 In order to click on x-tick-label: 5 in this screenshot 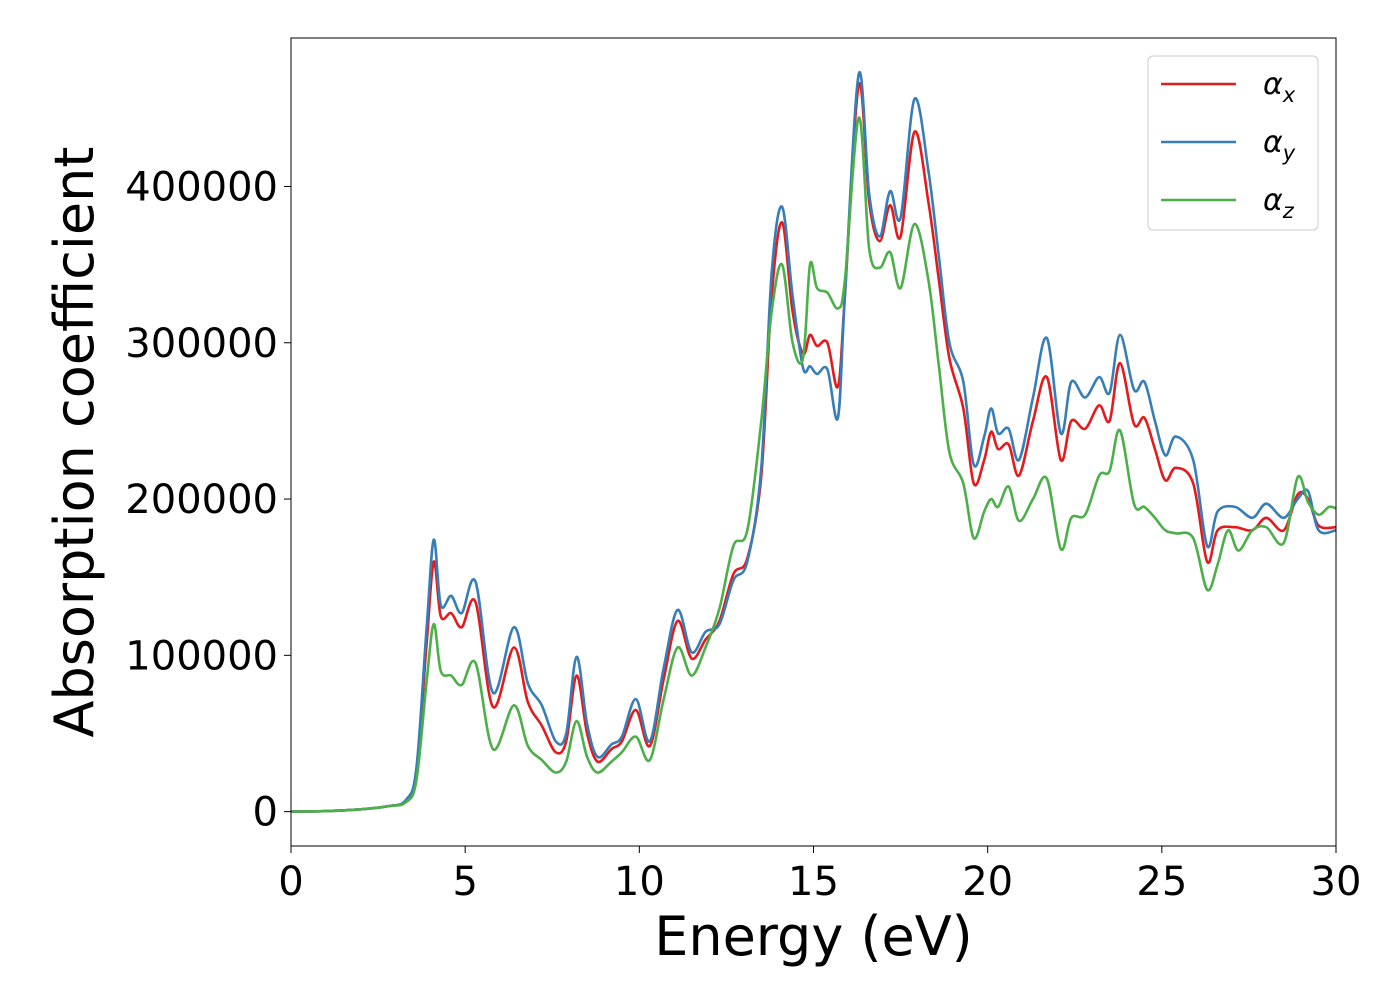, I will do `click(464, 882)`.